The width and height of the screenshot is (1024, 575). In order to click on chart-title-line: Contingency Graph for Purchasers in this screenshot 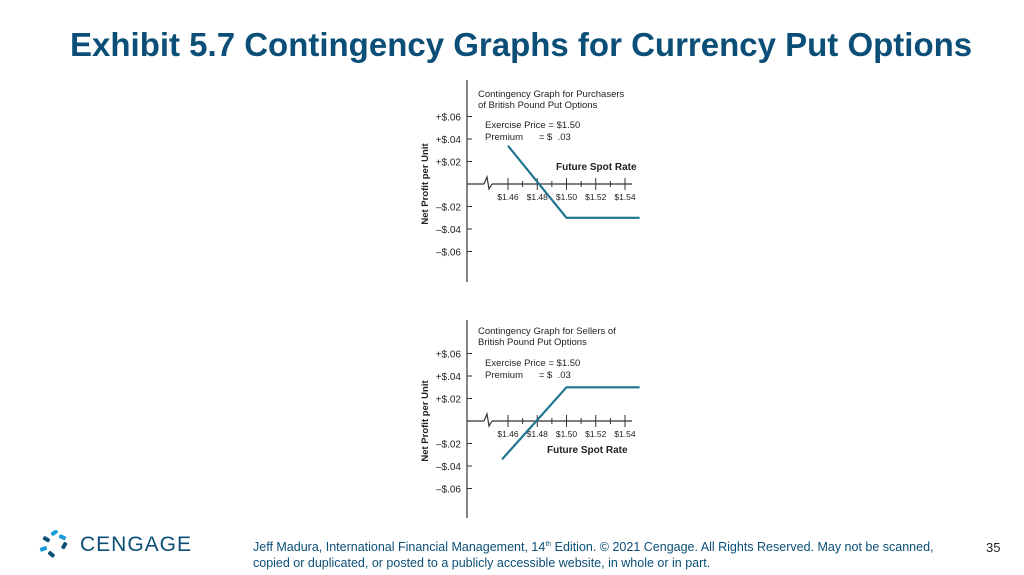, I will do `click(551, 94)`.